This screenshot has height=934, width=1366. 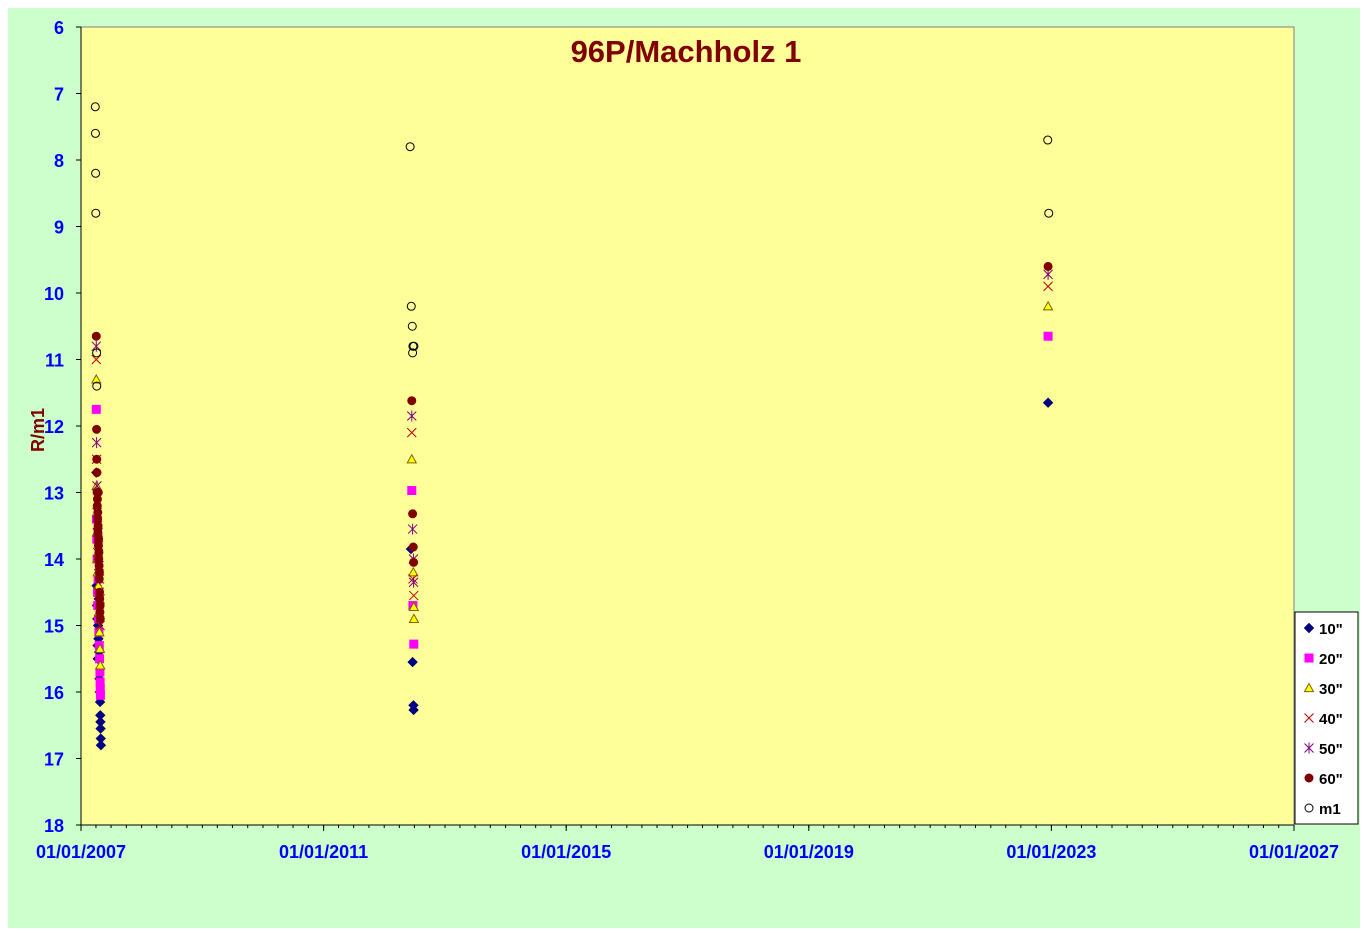 What do you see at coordinates (686, 51) in the screenshot?
I see `chart-title: 96P/Machholz 1` at bounding box center [686, 51].